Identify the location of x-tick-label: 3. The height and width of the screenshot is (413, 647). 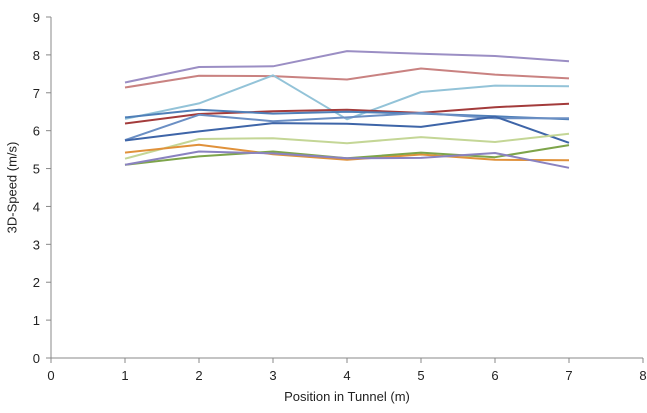
(272, 375).